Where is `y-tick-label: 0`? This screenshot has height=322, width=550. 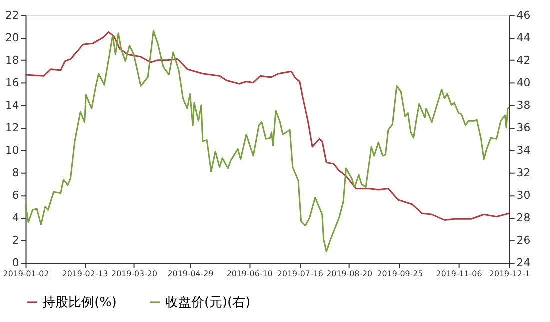 y-tick-label: 0 is located at coordinates (16, 263).